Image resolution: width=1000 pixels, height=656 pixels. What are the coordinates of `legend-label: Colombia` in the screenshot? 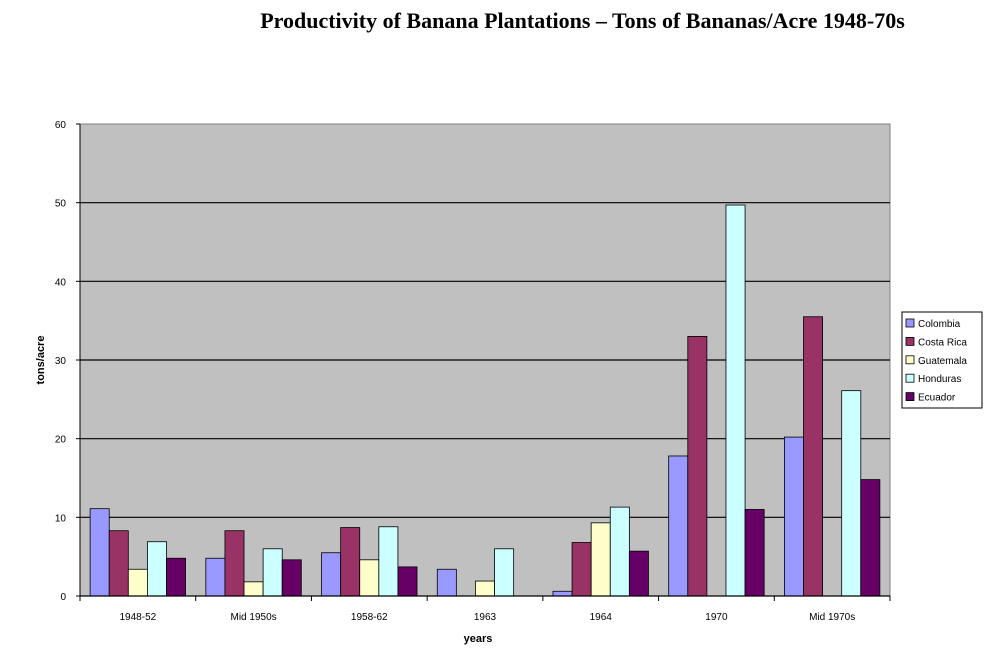 It's located at (939, 324).